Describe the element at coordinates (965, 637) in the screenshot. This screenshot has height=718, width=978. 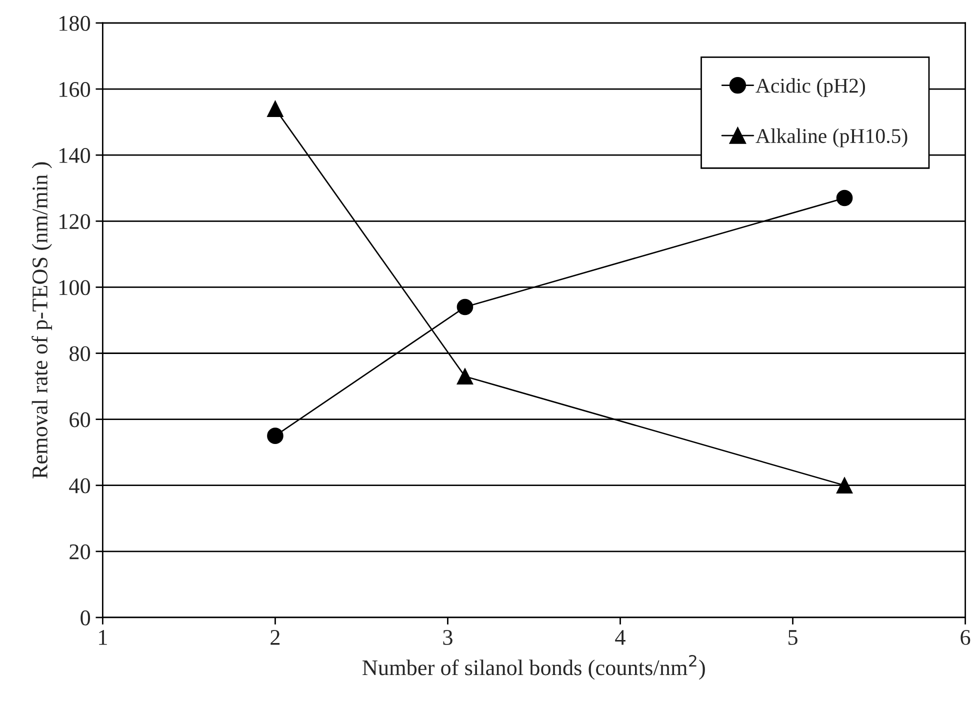
I see `x-tick-label: 6` at that location.